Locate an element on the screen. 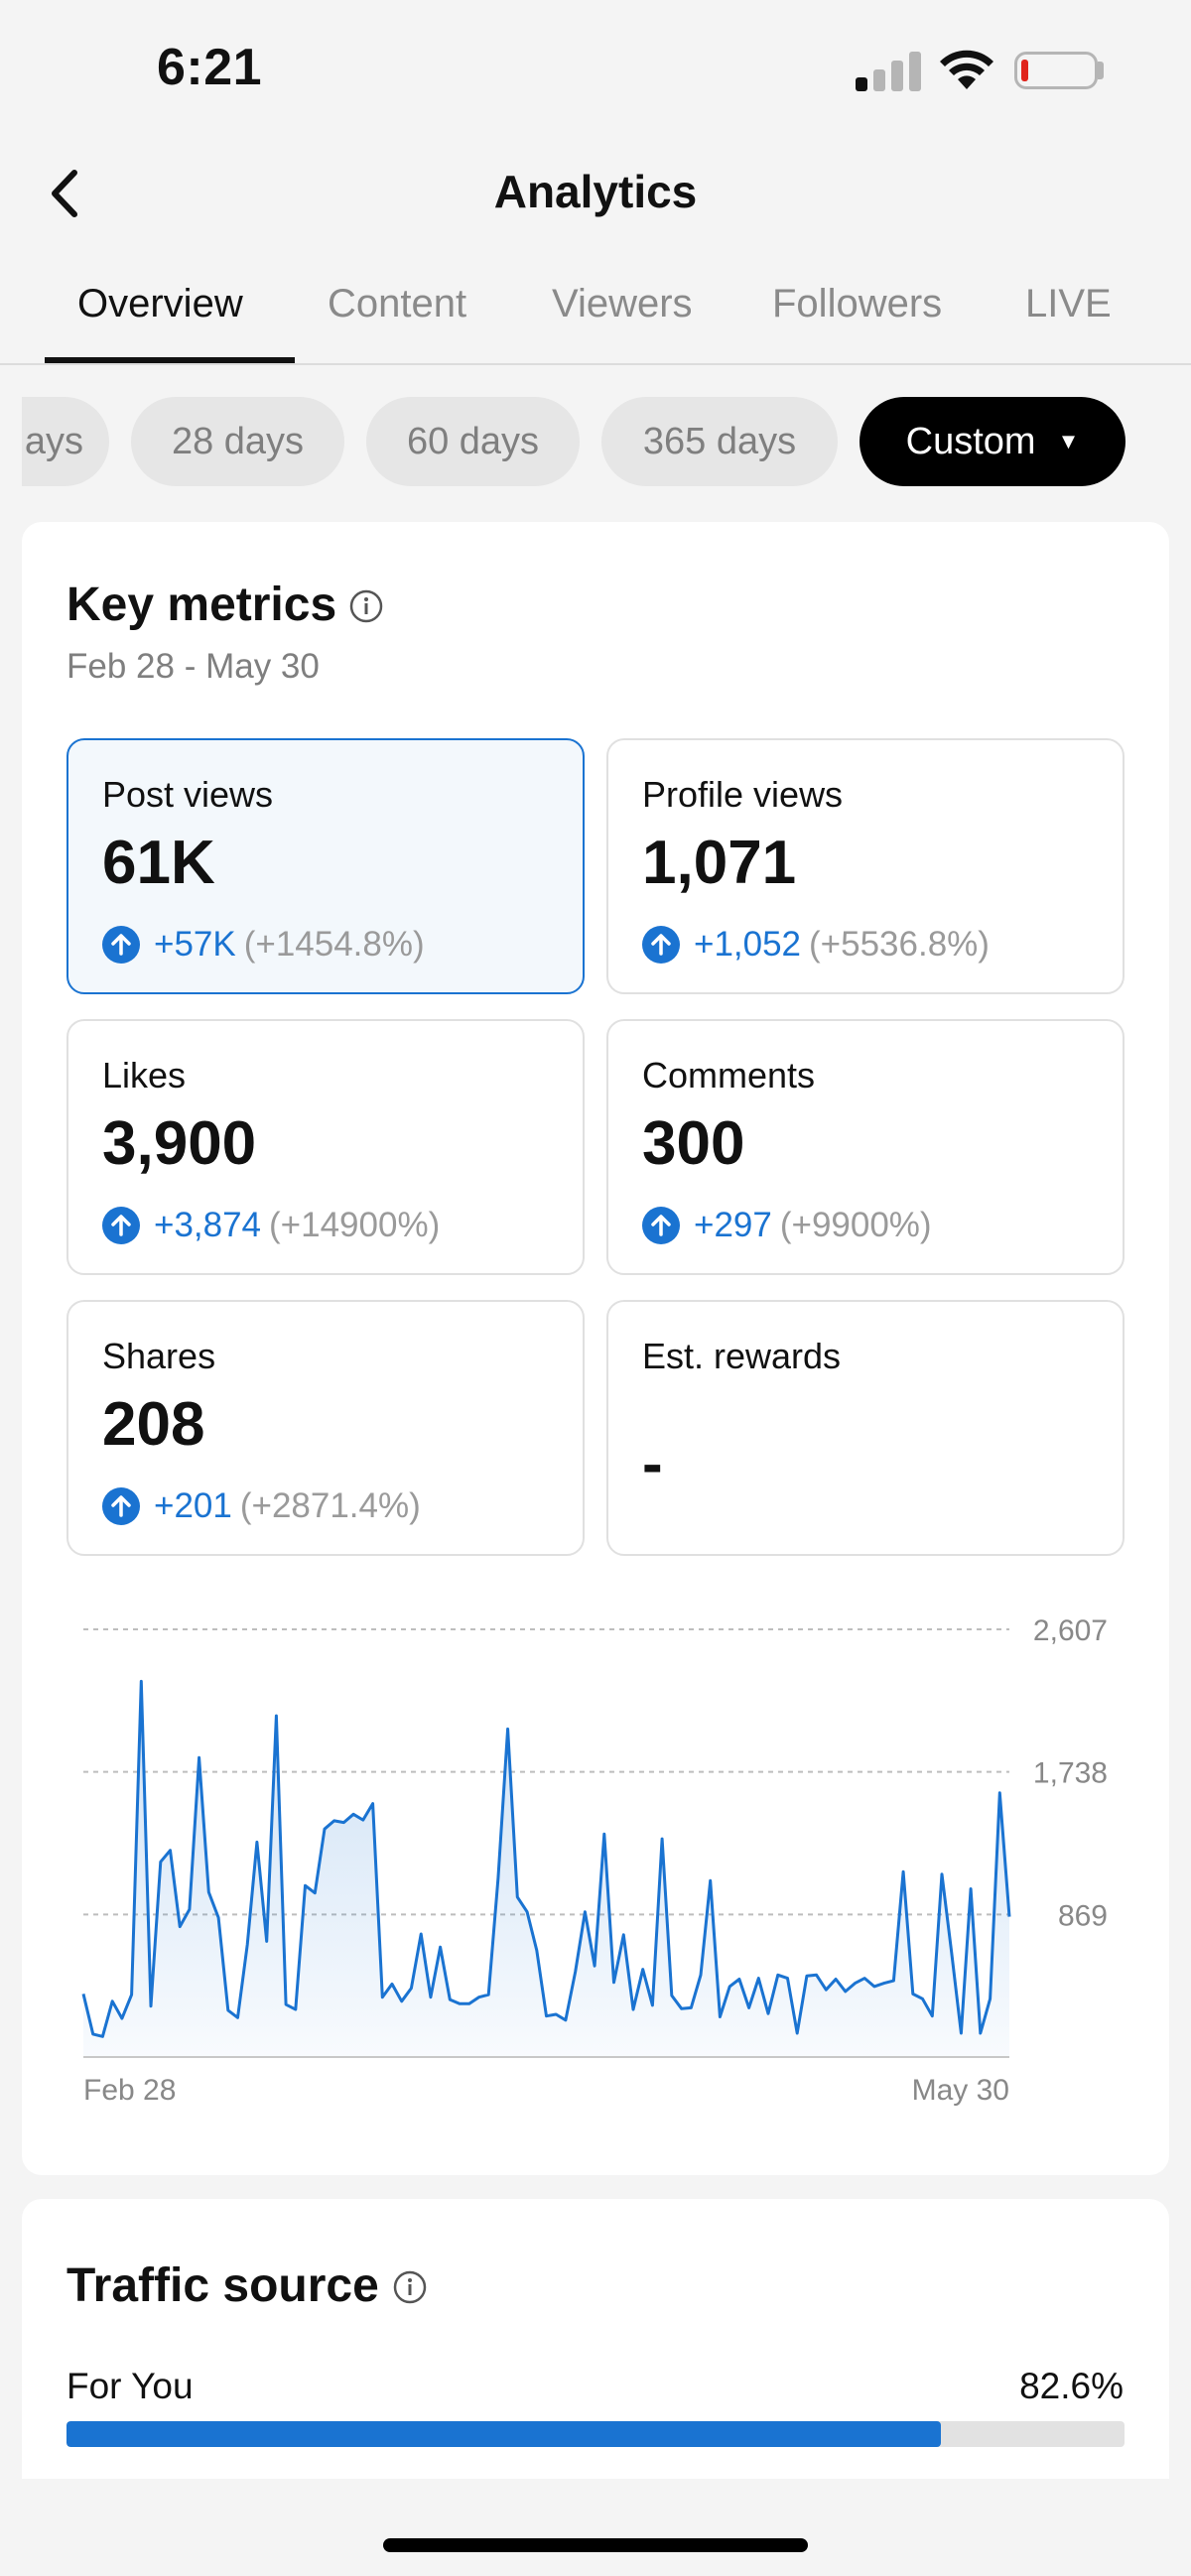 Image resolution: width=1191 pixels, height=2576 pixels. y-tick-label: 2,607 is located at coordinates (1071, 1631).